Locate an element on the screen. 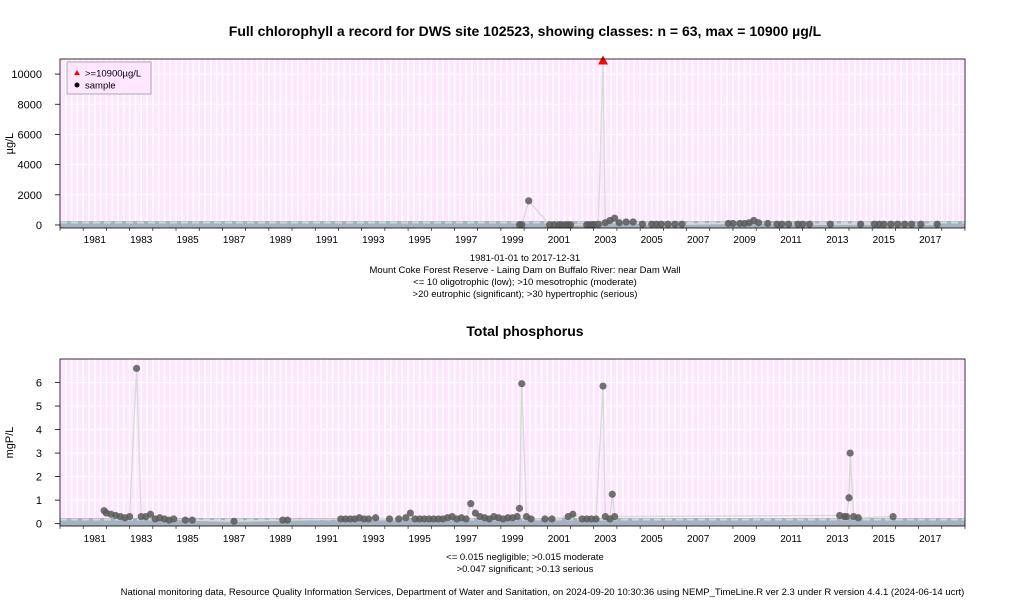 The width and height of the screenshot is (1024, 600). chart1-xtick-label: 2017 is located at coordinates (930, 240).